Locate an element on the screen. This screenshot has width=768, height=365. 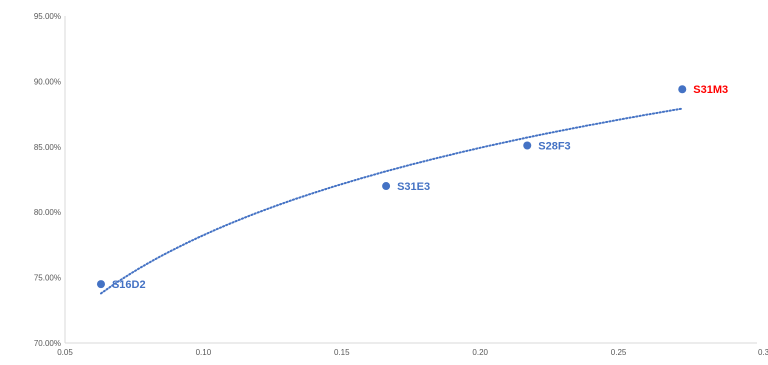
y-tick-label: 70.00% is located at coordinates (47, 343).